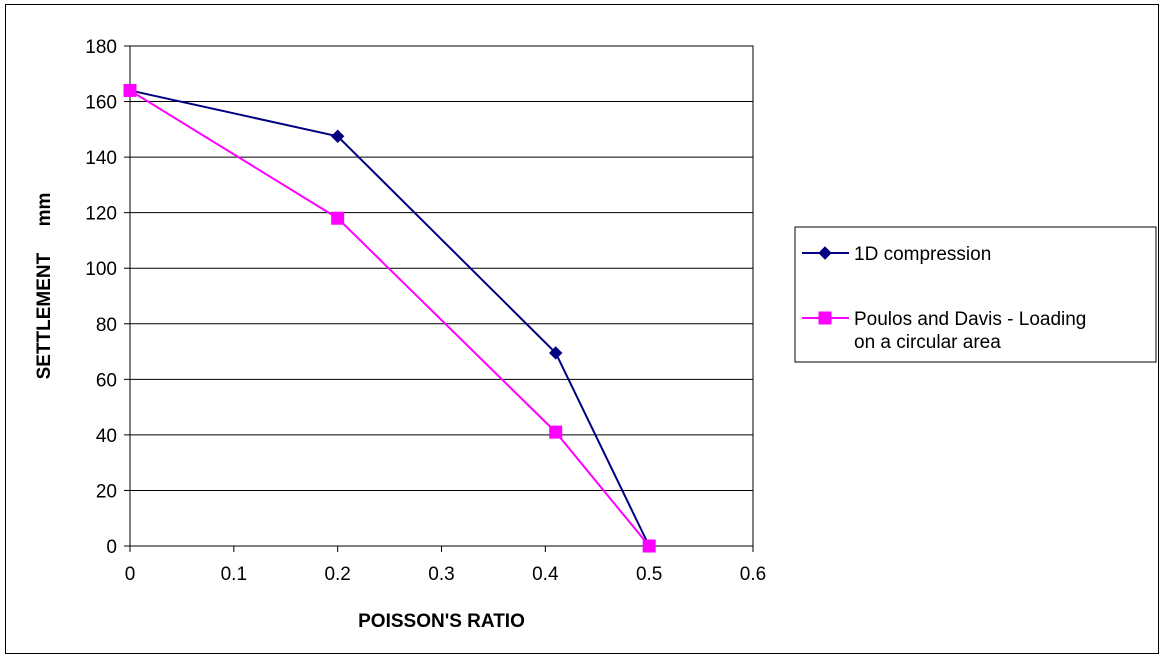  What do you see at coordinates (111, 547) in the screenshot?
I see `y-tick-label: 0` at bounding box center [111, 547].